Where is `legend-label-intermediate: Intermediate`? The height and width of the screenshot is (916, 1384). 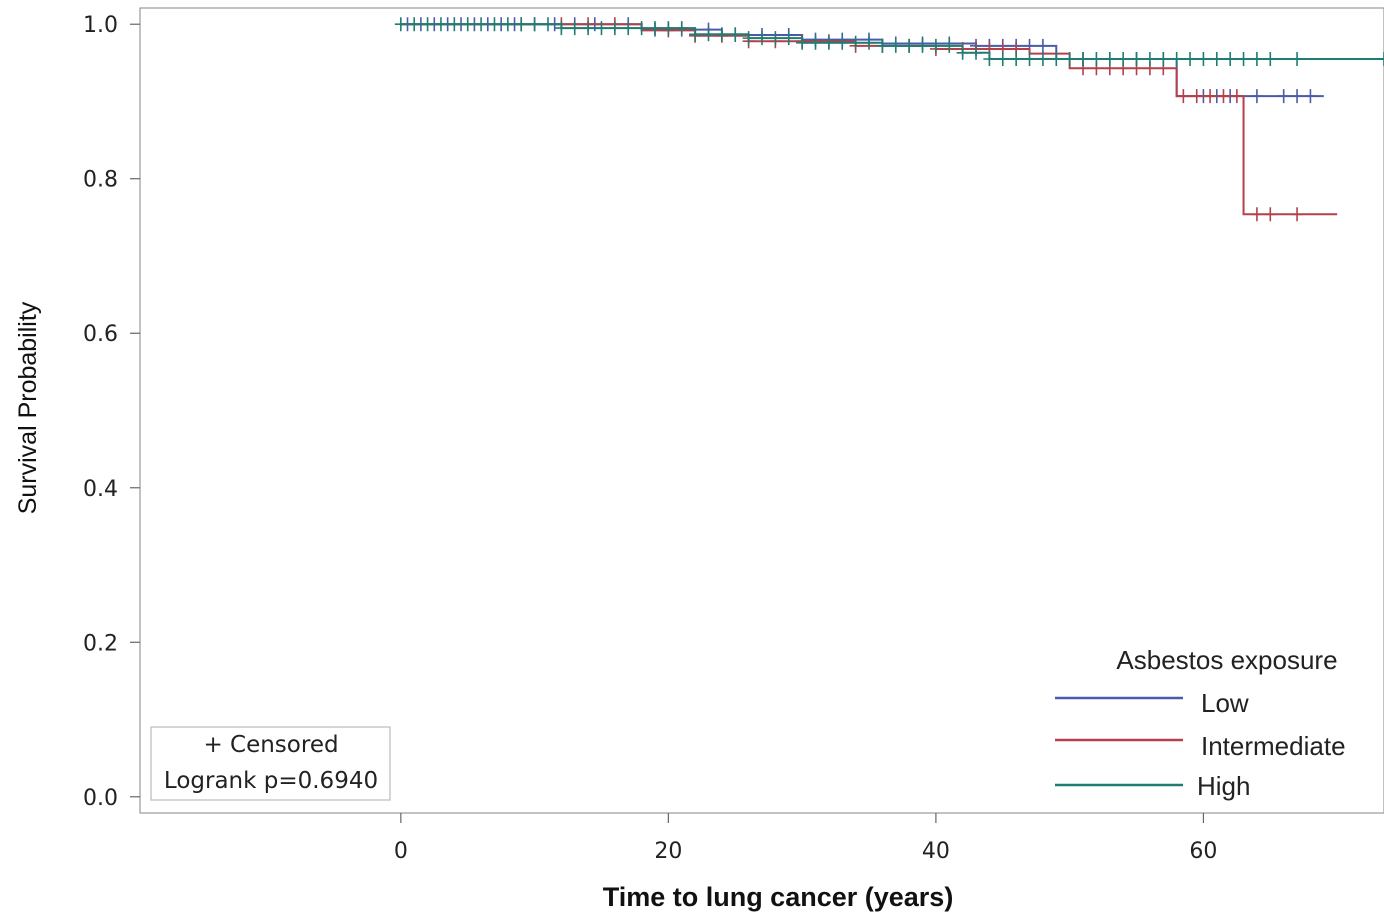
legend-label-intermediate: Intermediate is located at coordinates (1273, 746).